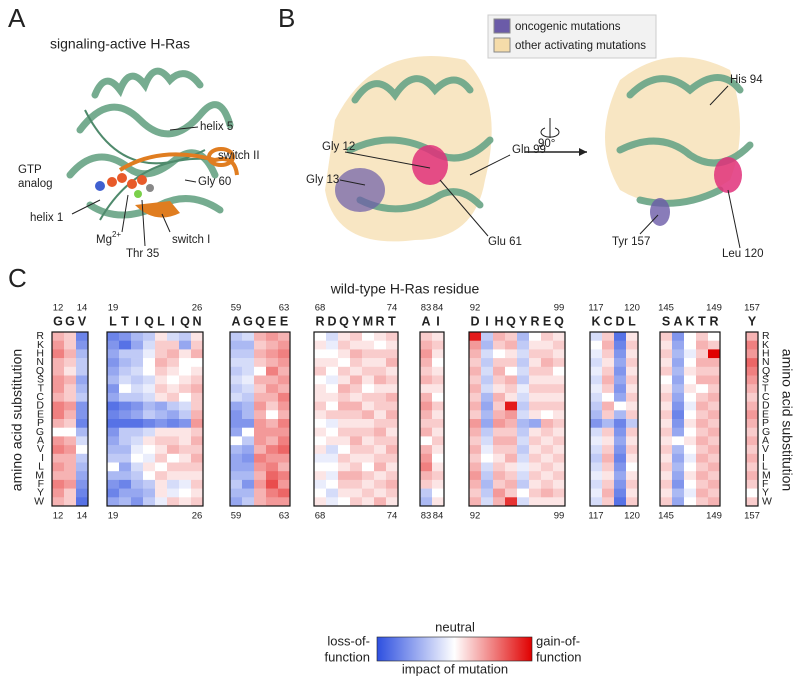  Describe the element at coordinates (505, 242) in the screenshot. I see `annotation: Glu 61` at that location.